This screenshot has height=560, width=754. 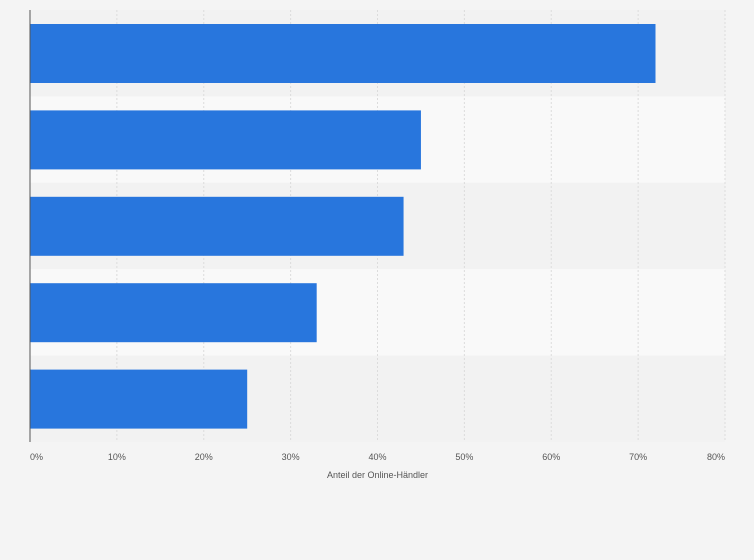 I want to click on x-tick-label: 60%, so click(x=551, y=457).